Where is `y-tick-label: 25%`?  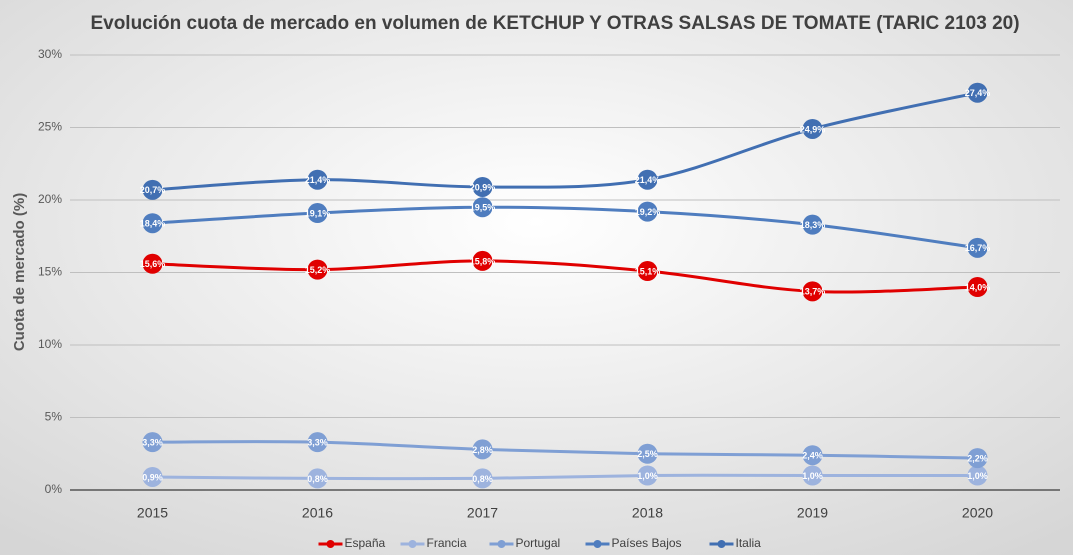 y-tick-label: 25% is located at coordinates (50, 127).